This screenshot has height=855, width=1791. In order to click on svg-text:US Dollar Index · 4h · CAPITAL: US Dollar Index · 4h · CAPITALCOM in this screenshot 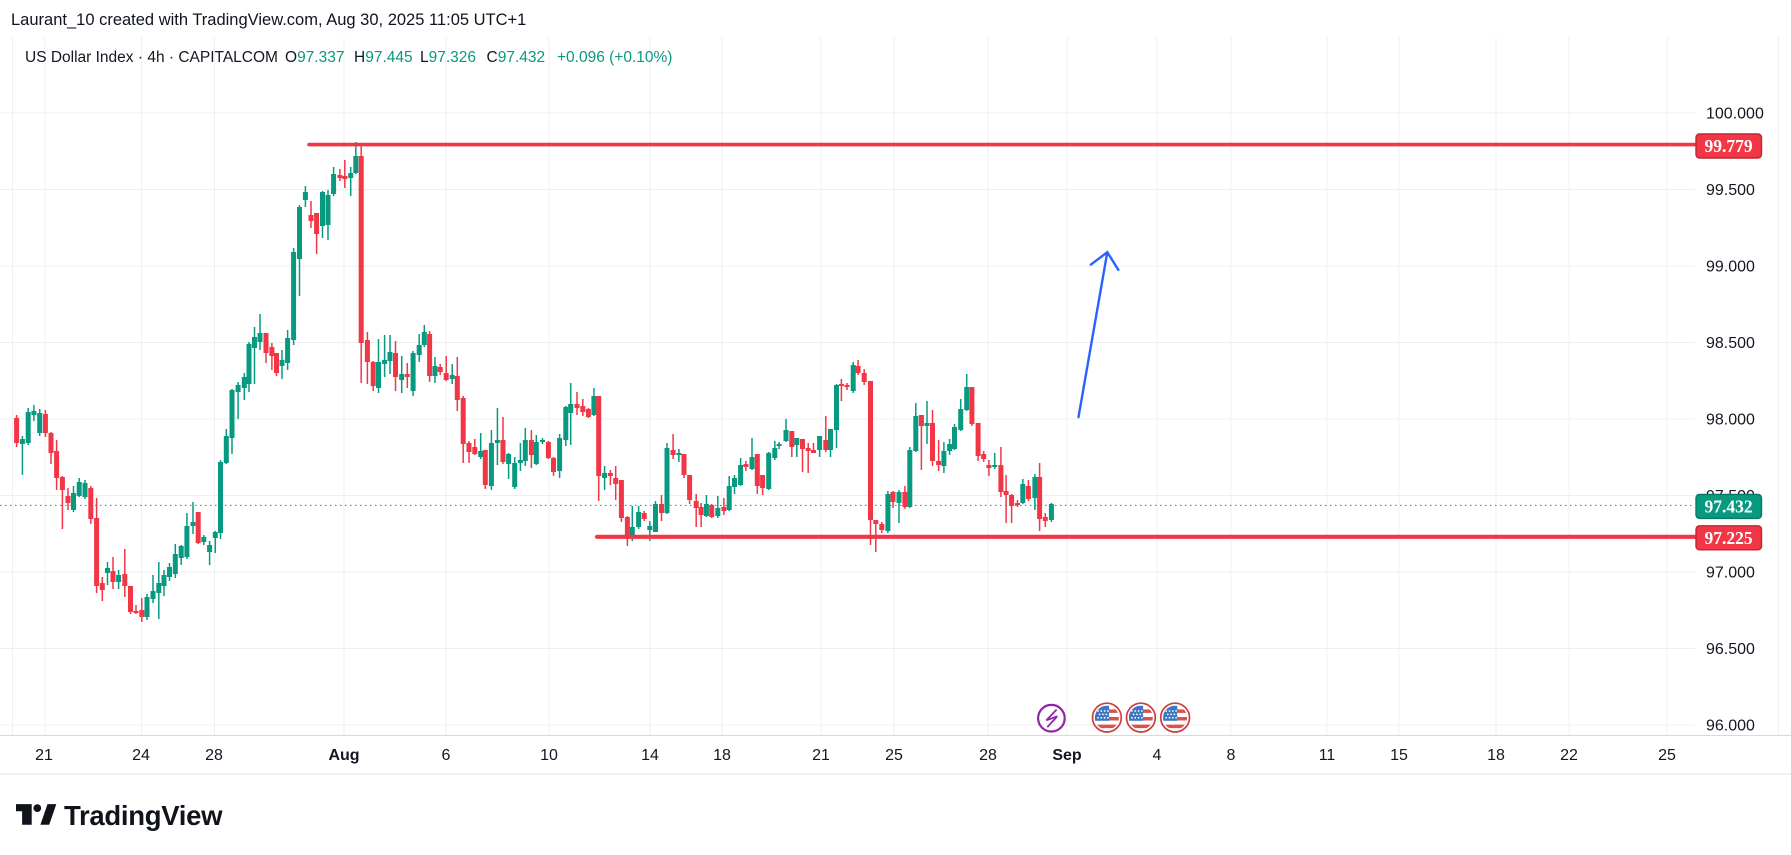, I will do `click(151, 57)`.